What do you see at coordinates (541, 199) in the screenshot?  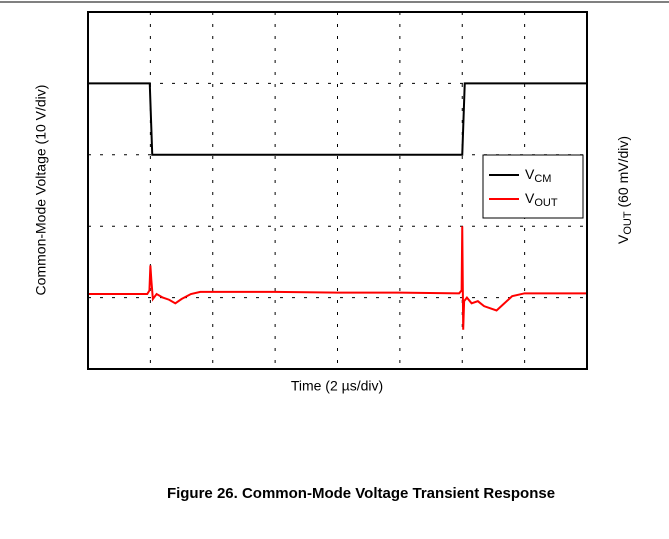 I see `legend-label: VOUT` at bounding box center [541, 199].